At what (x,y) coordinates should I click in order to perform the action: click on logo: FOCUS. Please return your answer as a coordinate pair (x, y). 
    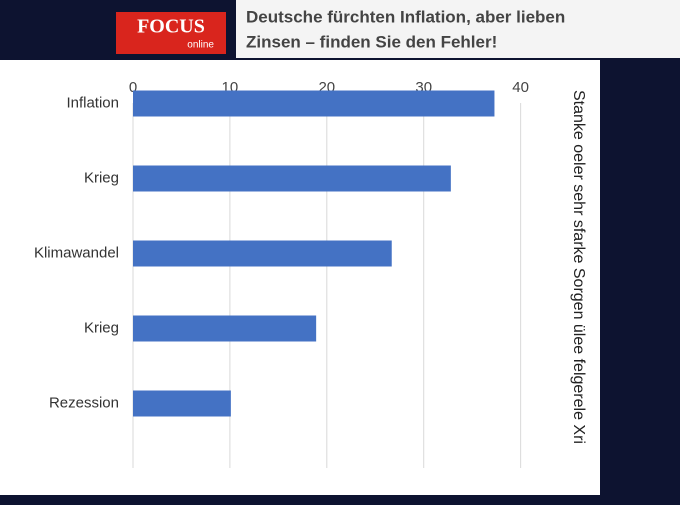
    Looking at the image, I should click on (171, 27).